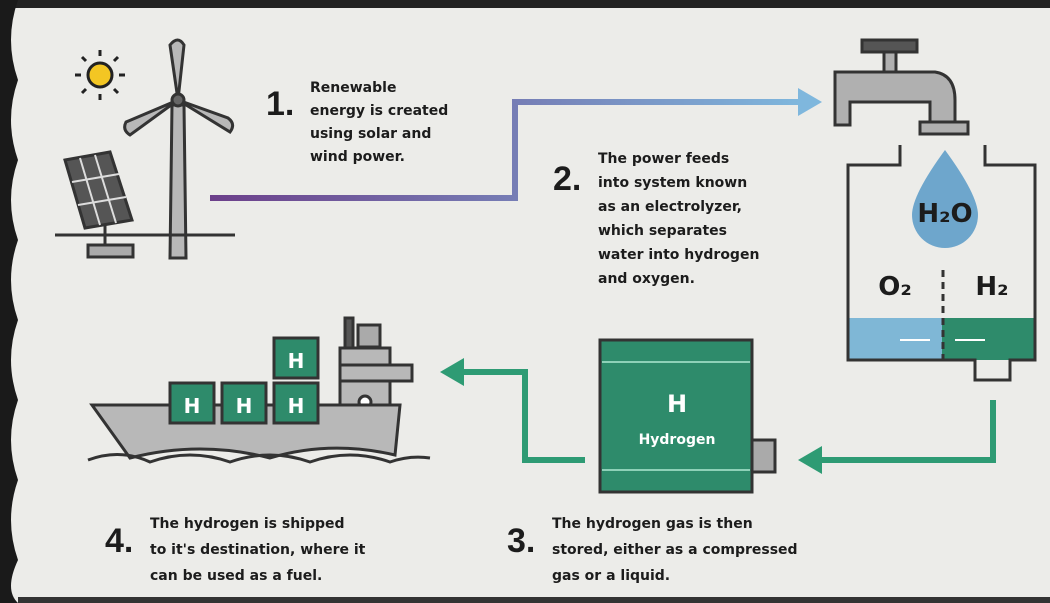 The width and height of the screenshot is (1050, 603). Describe the element at coordinates (895, 287) in the screenshot. I see `oxygen-label: O₂` at that location.